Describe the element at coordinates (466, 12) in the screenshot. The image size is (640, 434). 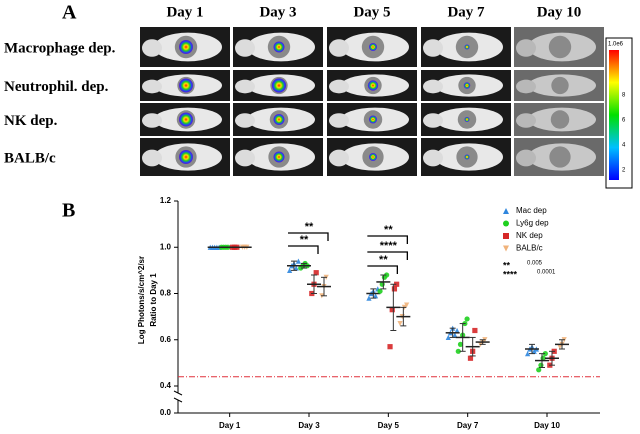
I see `column-label: Day 7` at that location.